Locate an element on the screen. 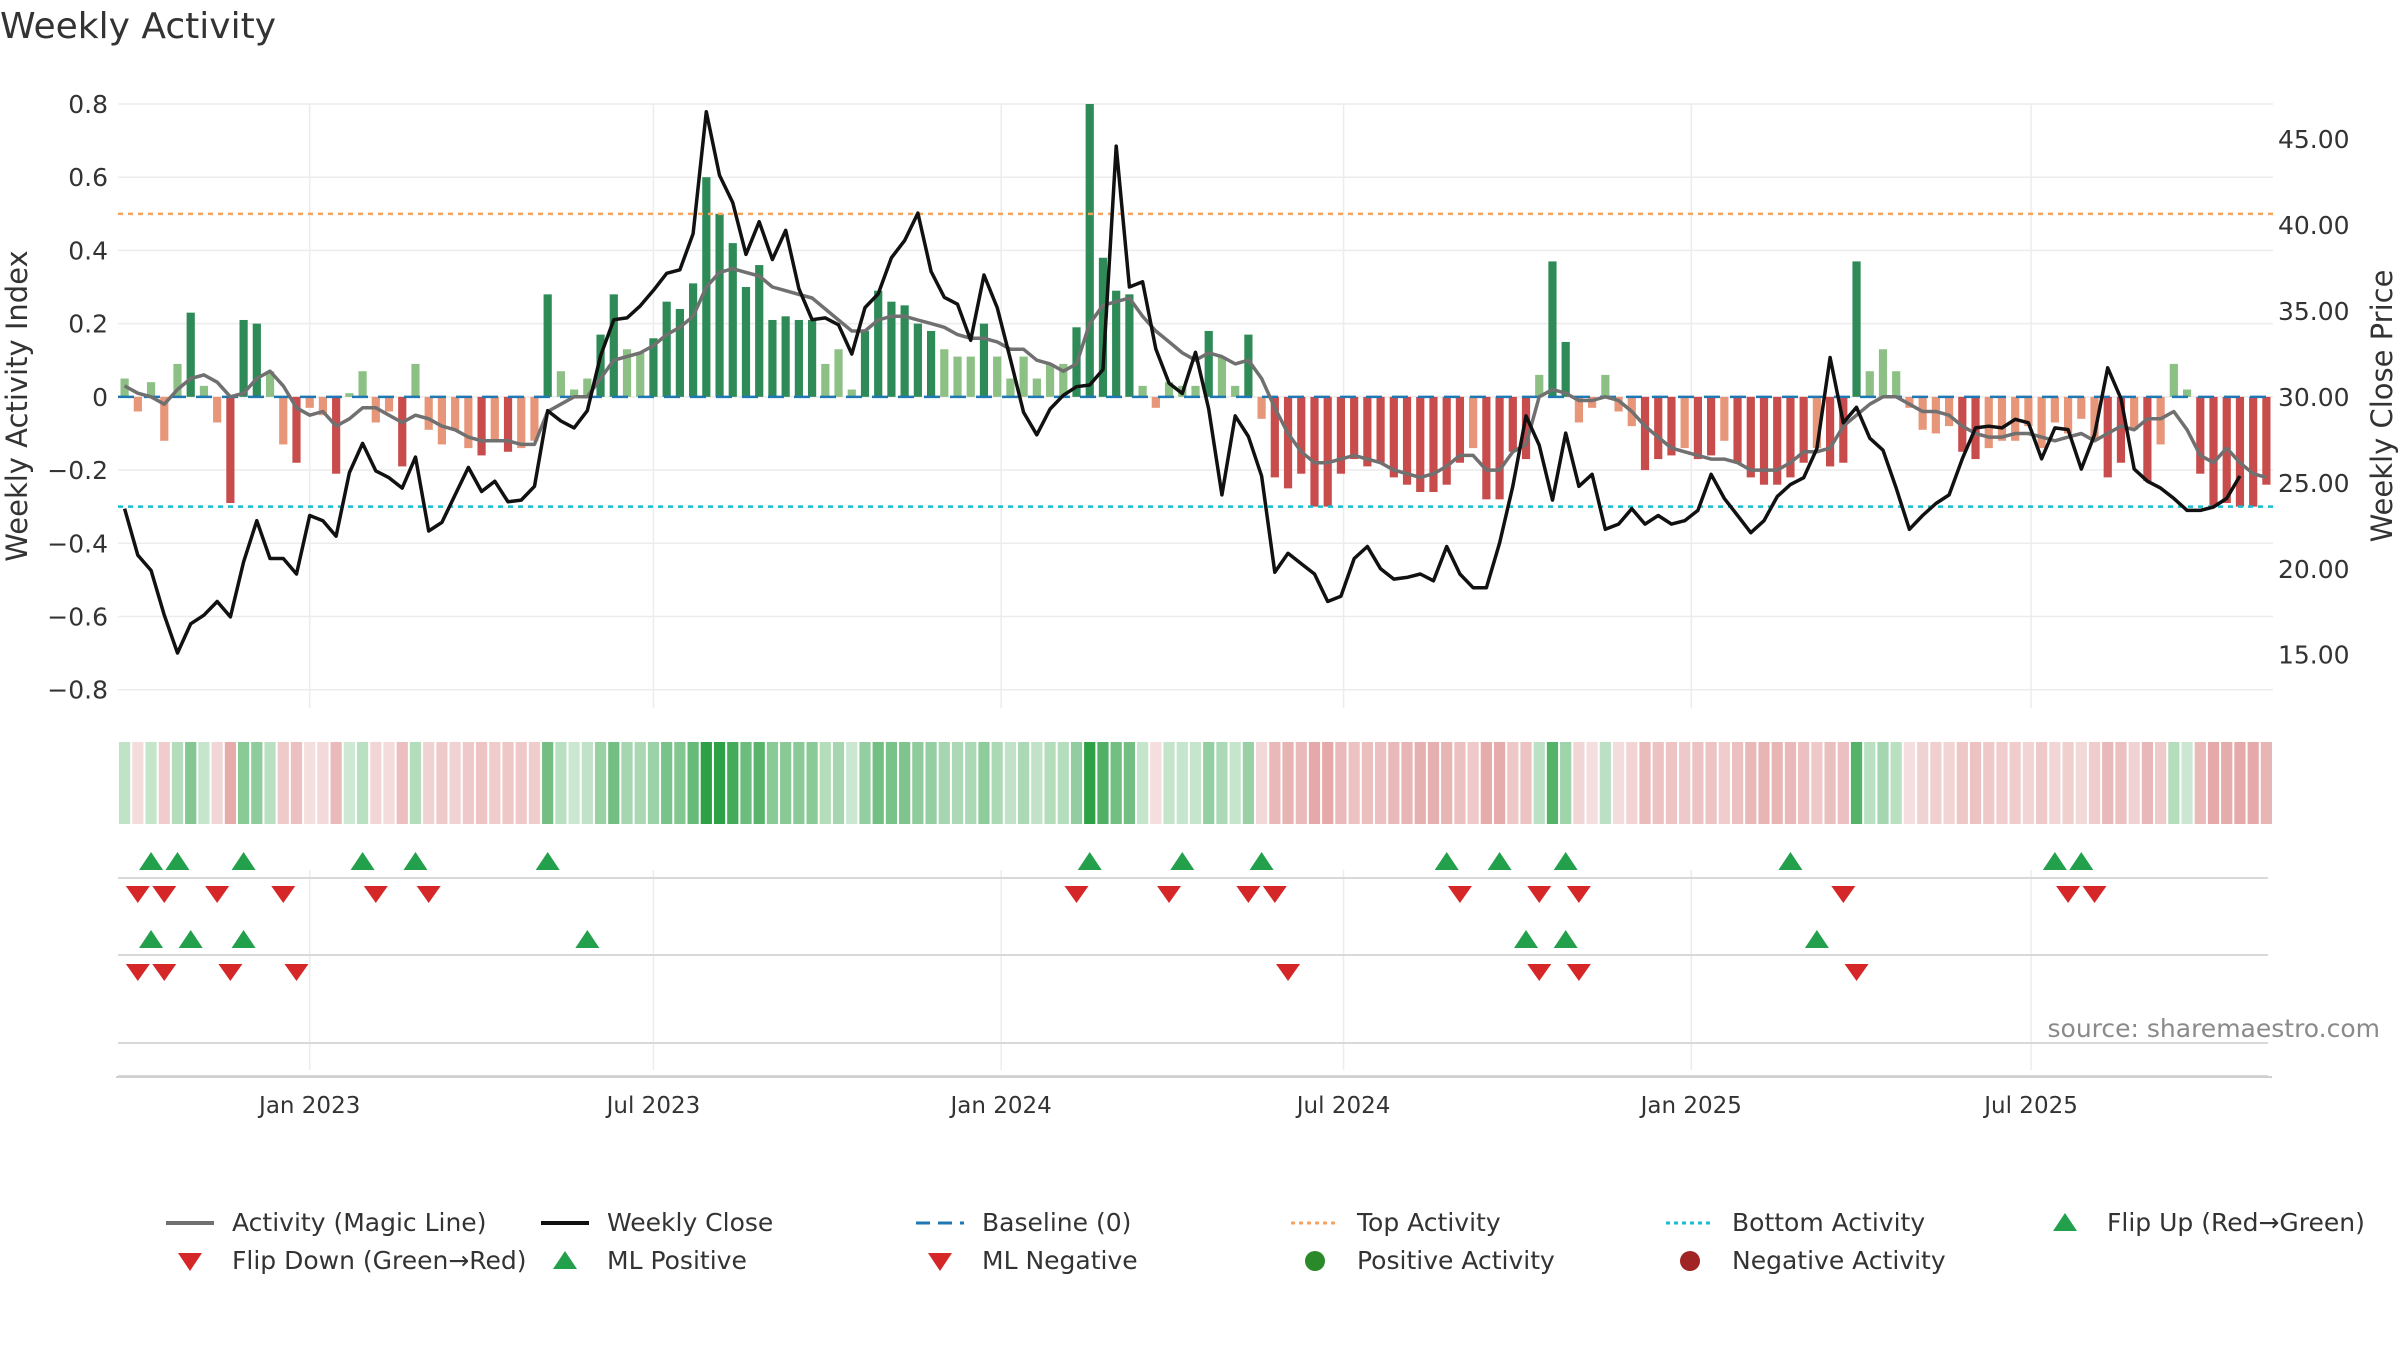 This screenshot has height=1350, width=2400. baseline-swatch is located at coordinates (940, 1222).